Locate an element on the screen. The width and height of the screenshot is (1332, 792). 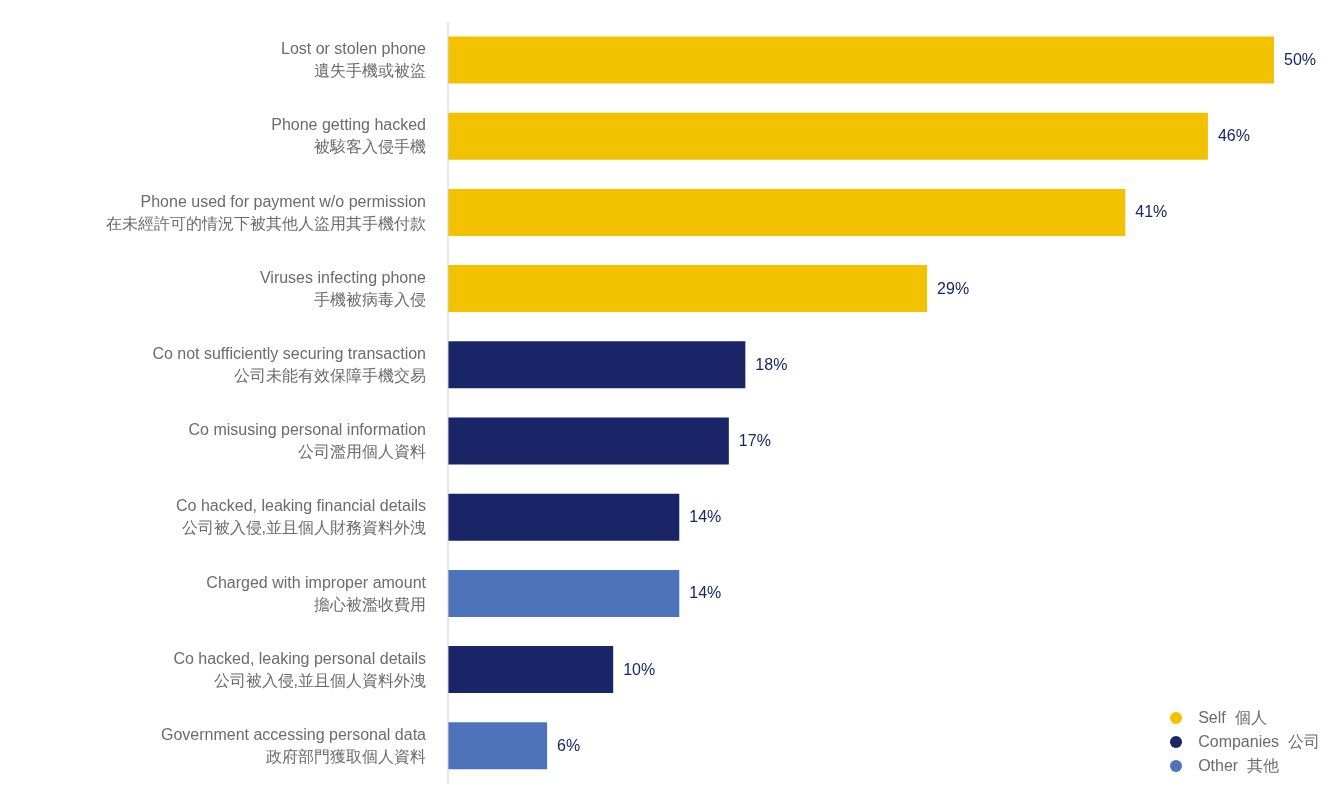
y-tick-label: Phone getting hacked 被駭客入侵手機 is located at coordinates (348, 136).